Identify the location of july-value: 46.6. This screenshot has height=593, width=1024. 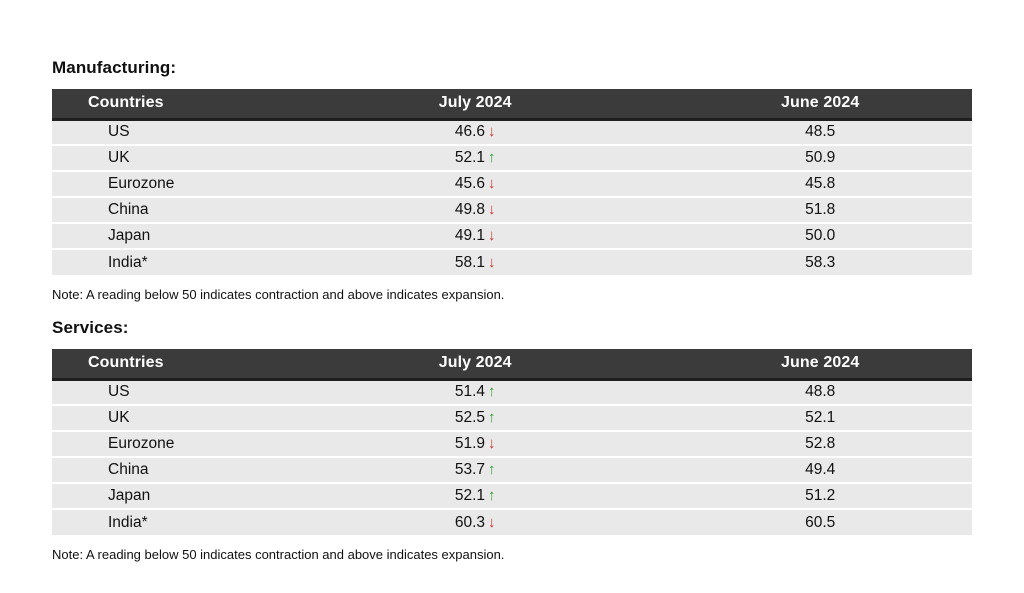
(470, 132).